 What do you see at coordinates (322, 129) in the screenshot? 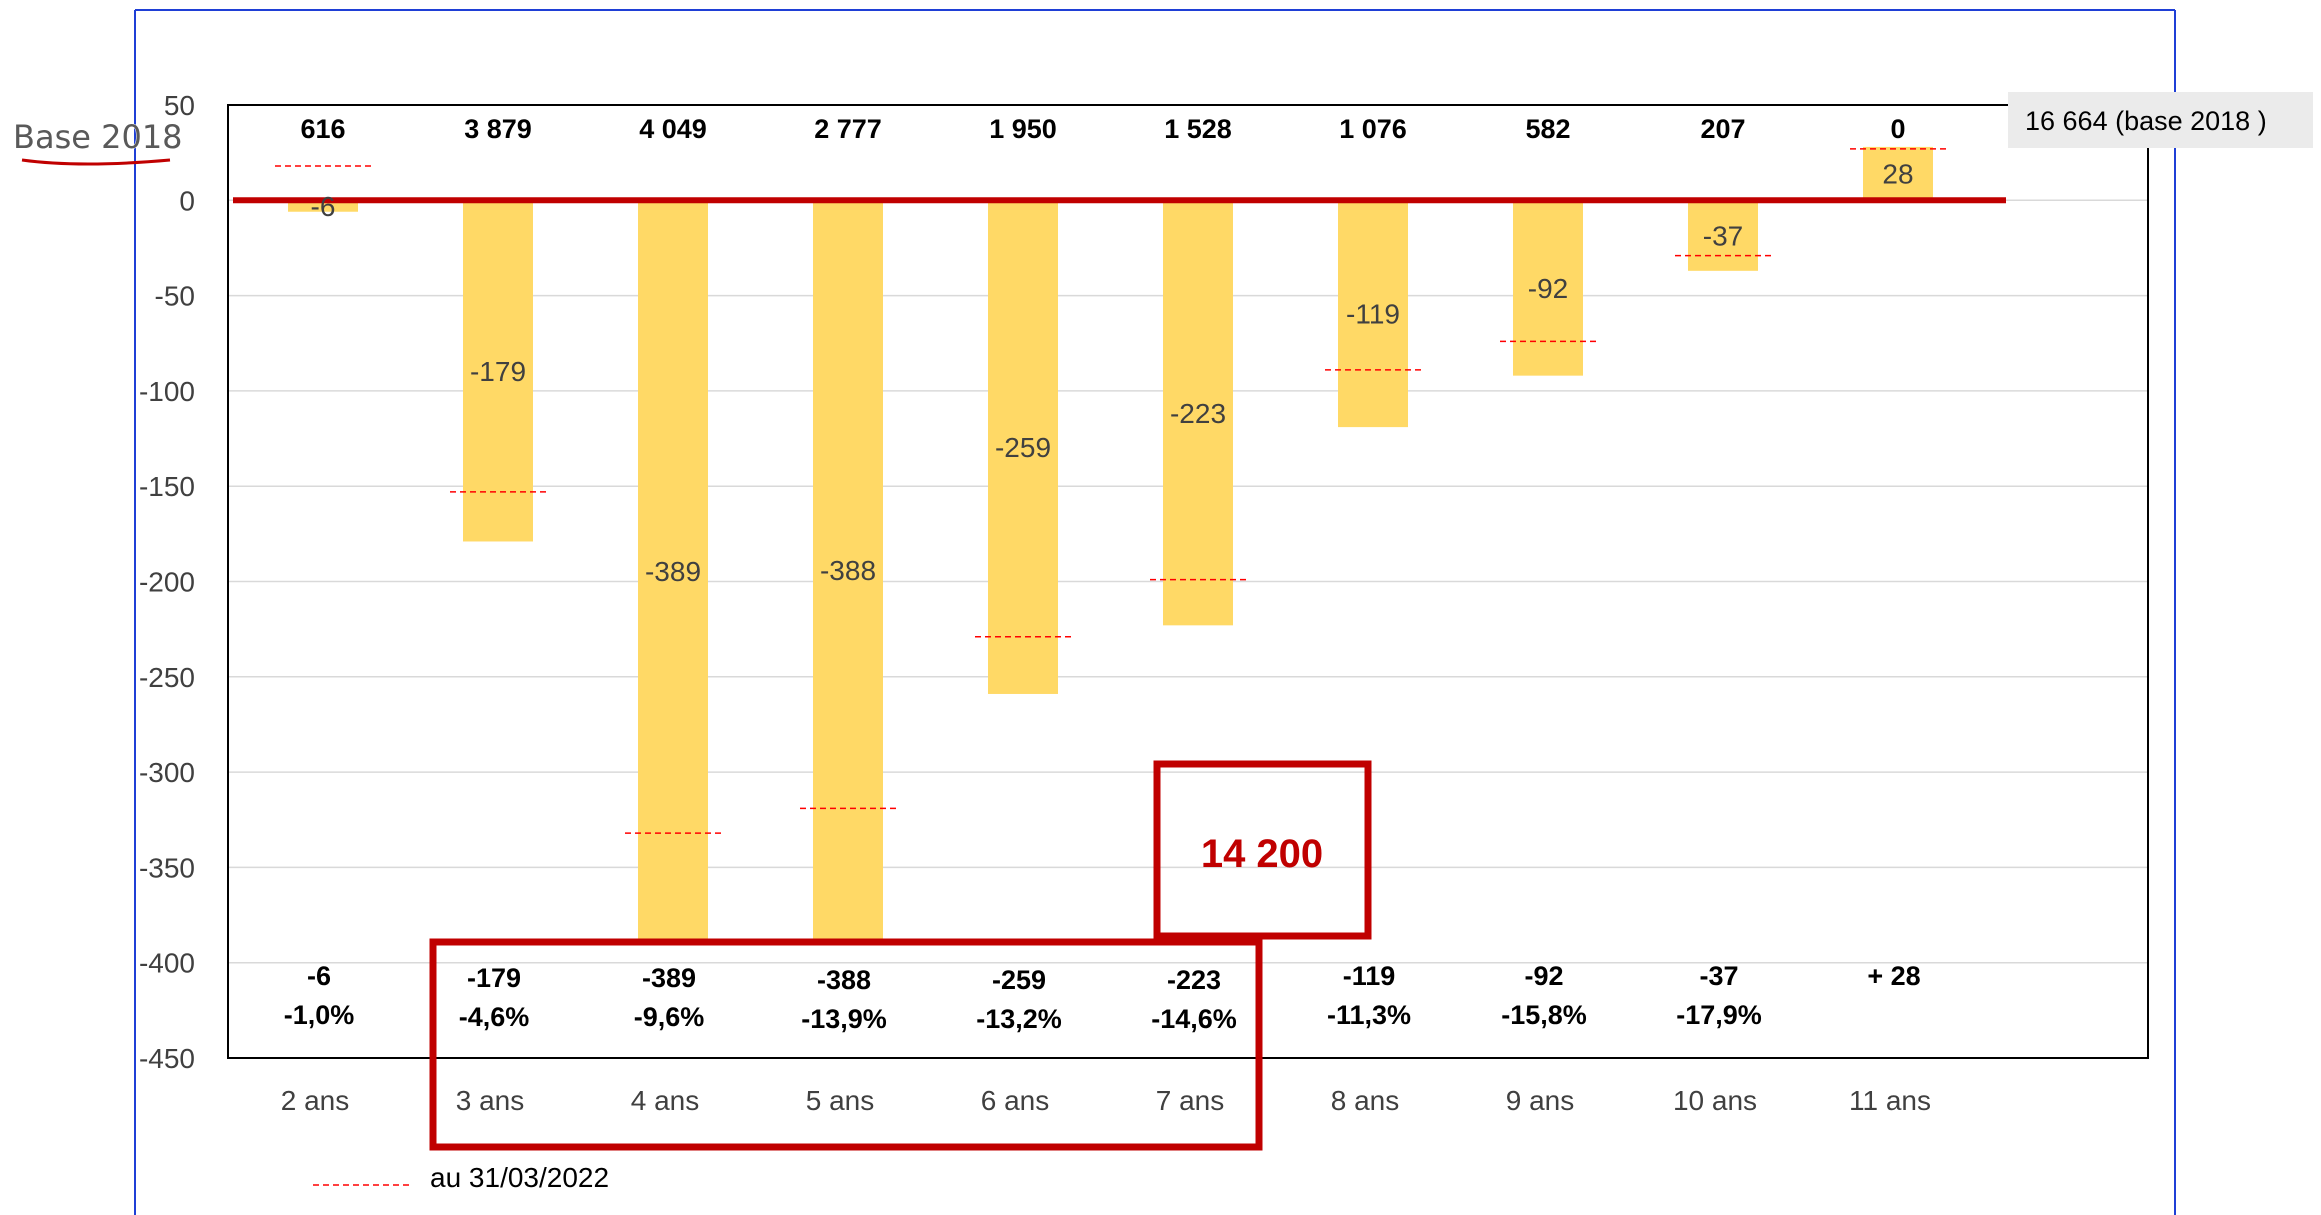
I see `base-2018-count: 616` at bounding box center [322, 129].